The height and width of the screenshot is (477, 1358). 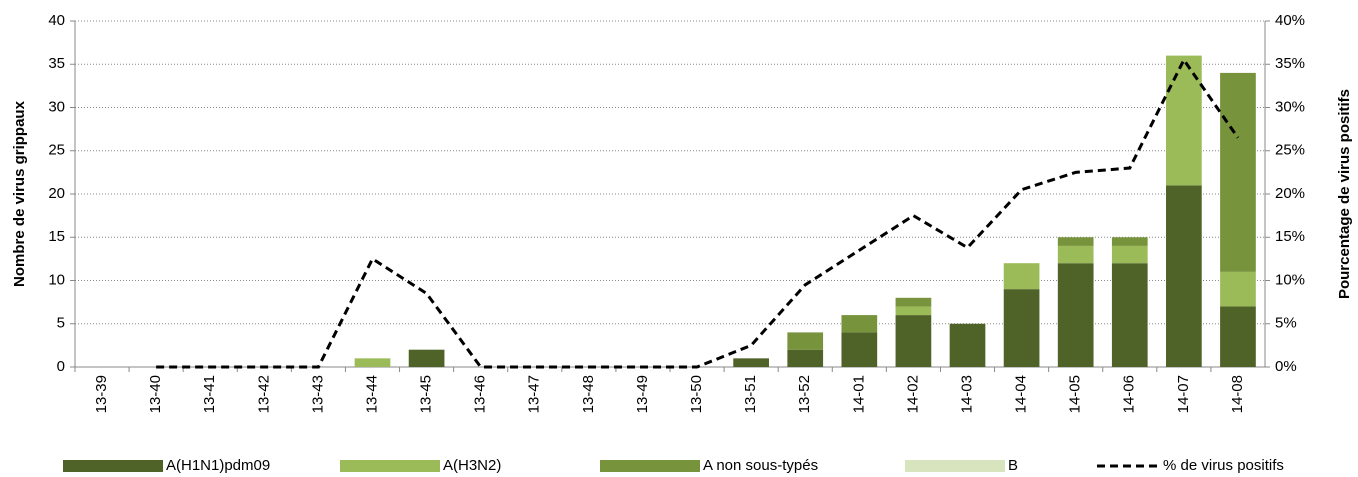 What do you see at coordinates (1290, 193) in the screenshot?
I see `y2-tick-label: 20%` at bounding box center [1290, 193].